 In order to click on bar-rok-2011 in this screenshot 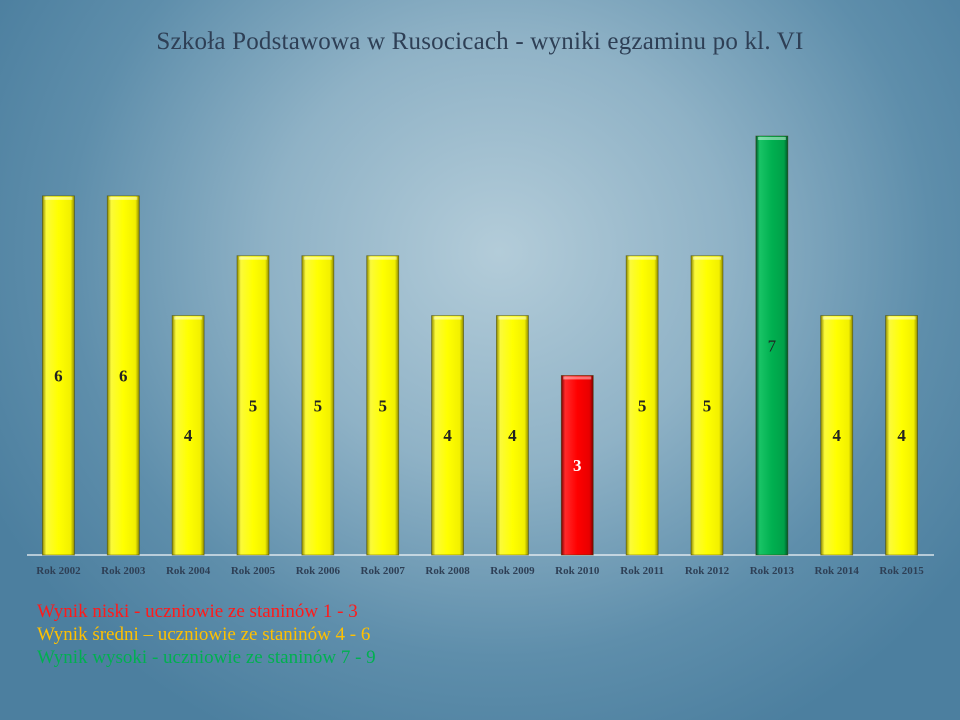, I will do `click(642, 405)`.